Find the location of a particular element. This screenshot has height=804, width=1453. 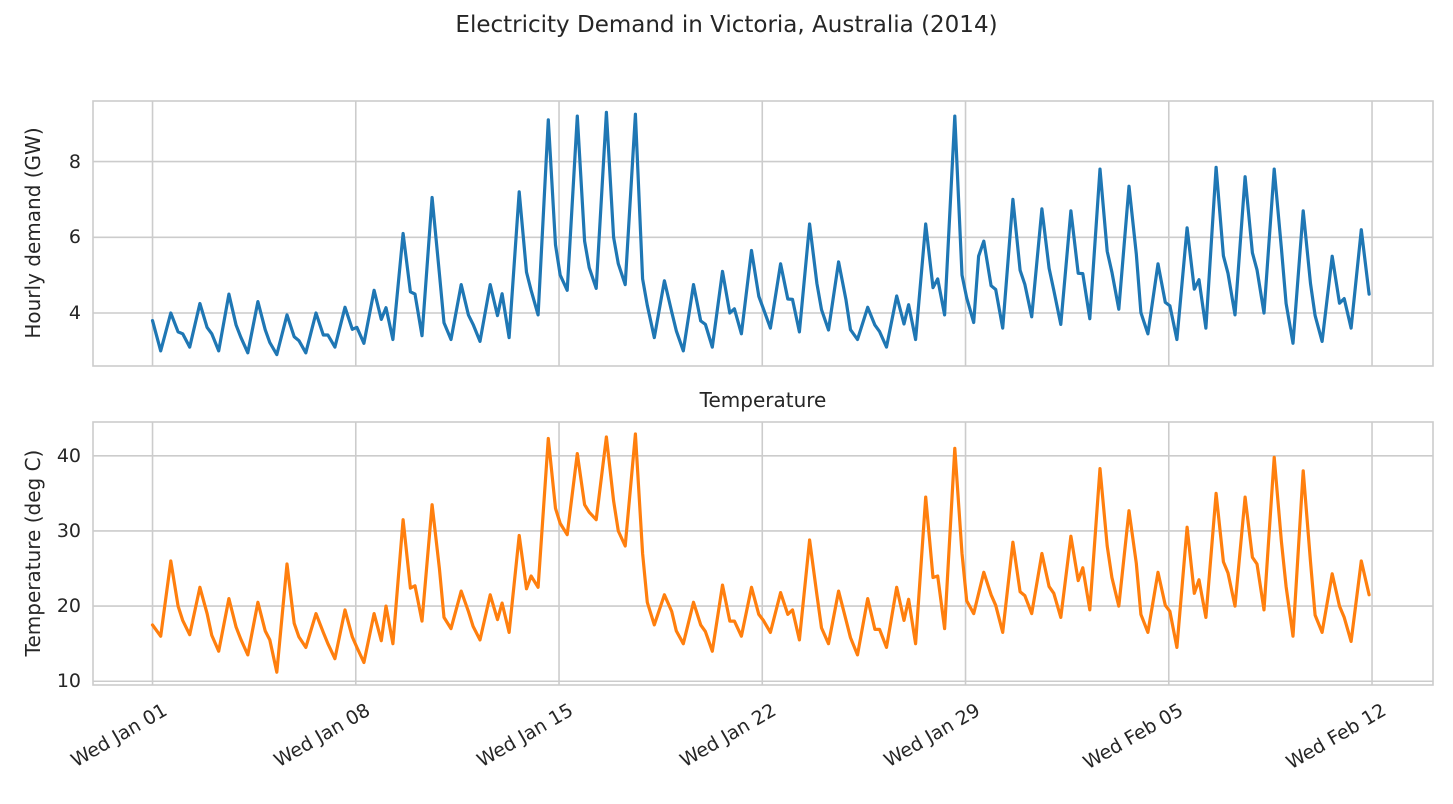

y-tick-label: 40 is located at coordinates (68, 455).